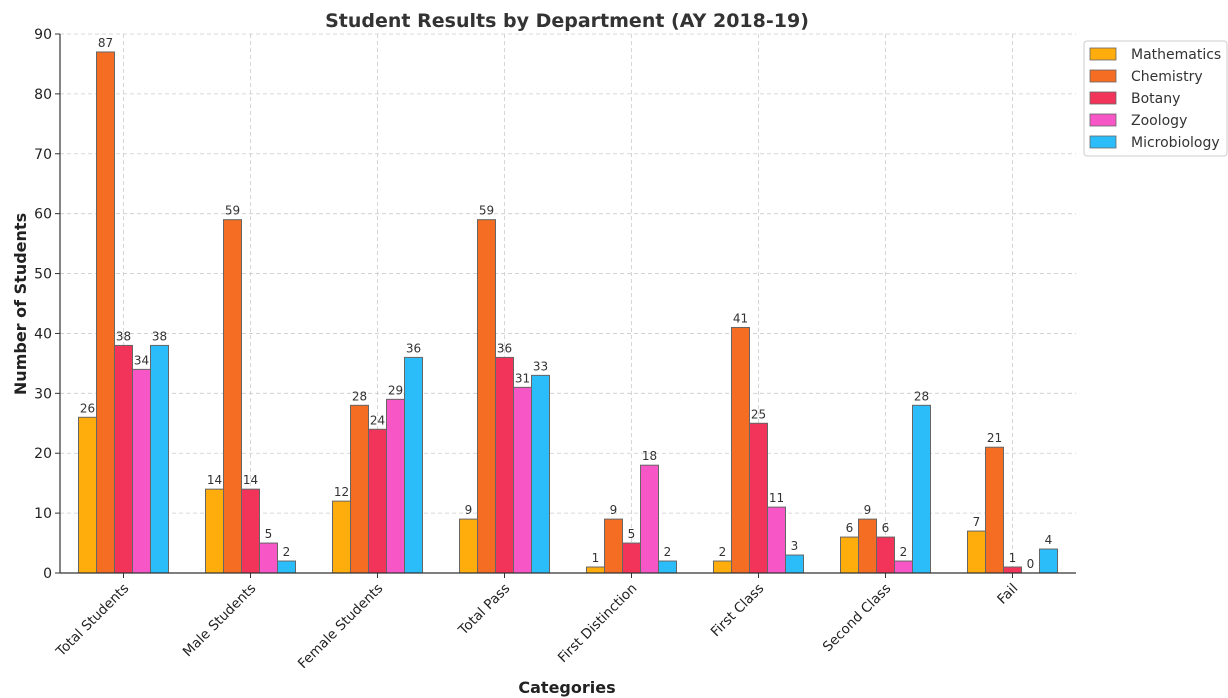 The width and height of the screenshot is (1228, 698). Describe the element at coordinates (758, 414) in the screenshot. I see `data-label: 25` at that location.